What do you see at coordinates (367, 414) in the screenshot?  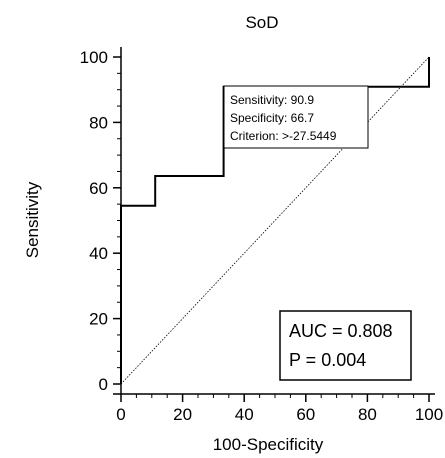 I see `x-tick-label: 80` at bounding box center [367, 414].